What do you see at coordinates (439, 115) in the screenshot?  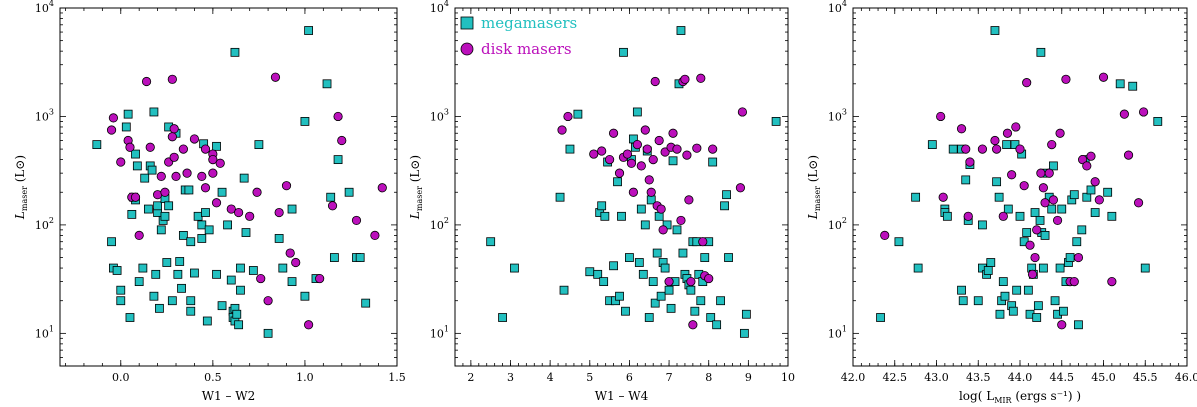 I see `y-tick-label: 10³` at bounding box center [439, 115].